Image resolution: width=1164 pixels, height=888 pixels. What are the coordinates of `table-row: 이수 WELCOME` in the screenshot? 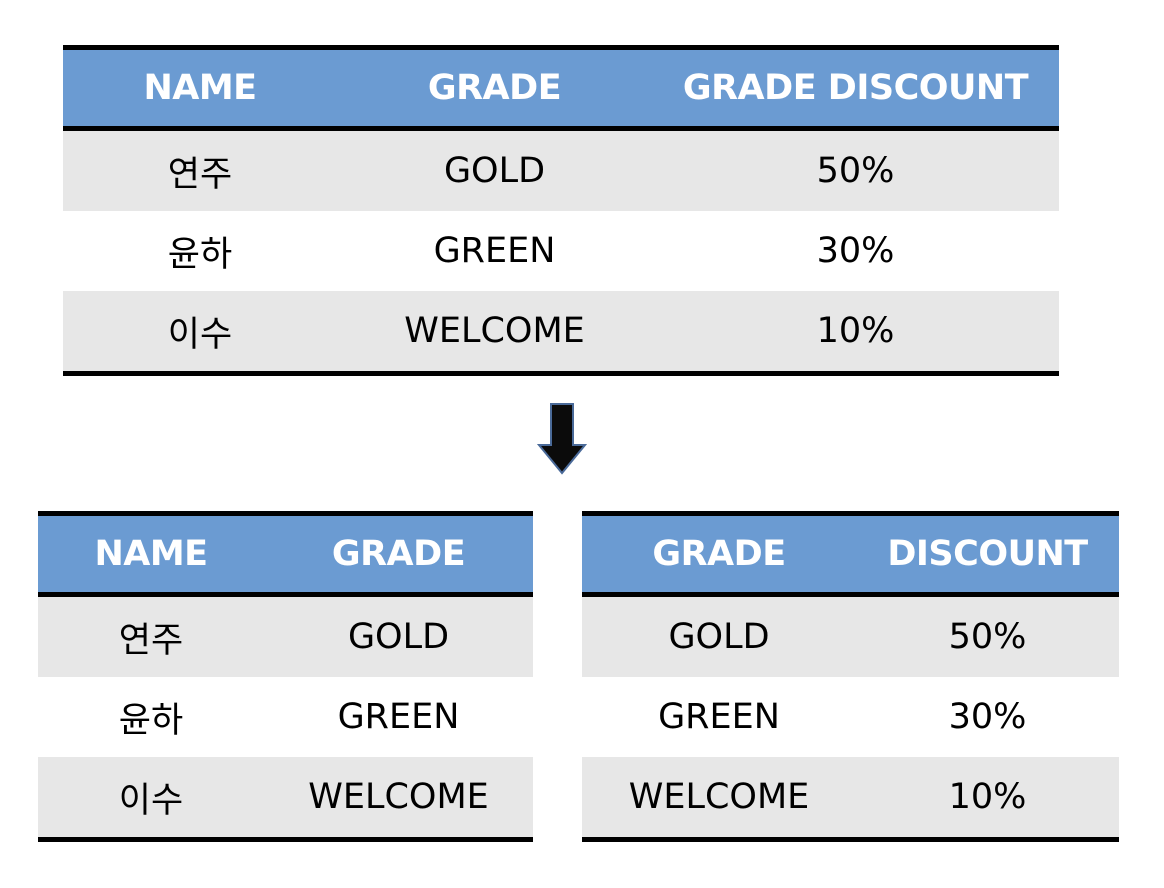 It's located at (285, 799).